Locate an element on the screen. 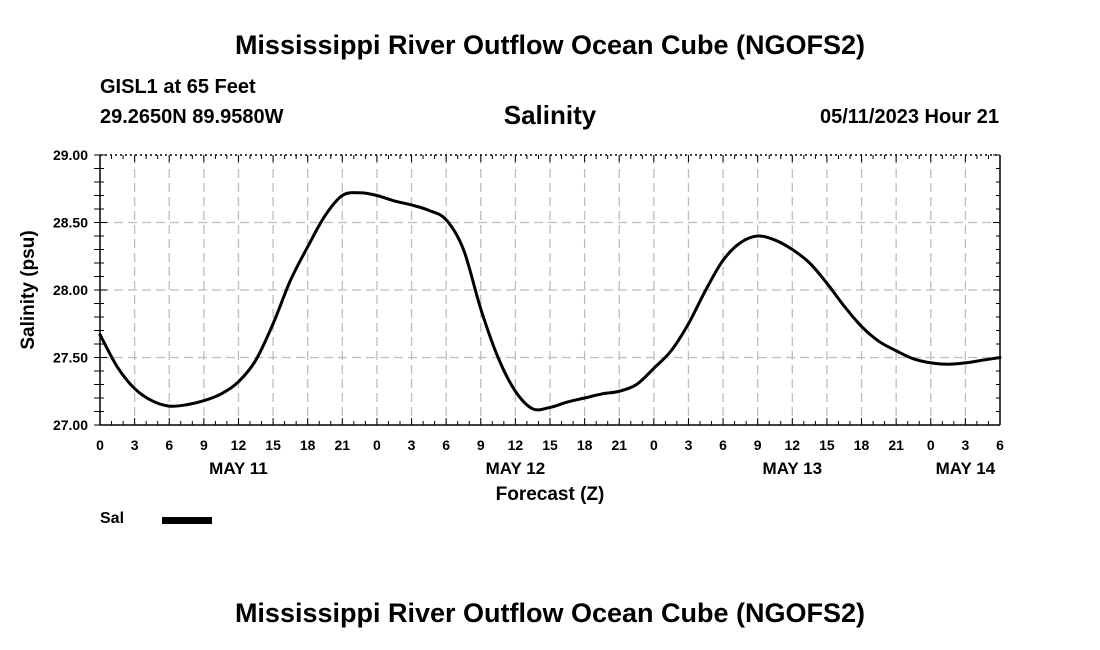  x-axis-title: Forecast (Z) is located at coordinates (550, 494).